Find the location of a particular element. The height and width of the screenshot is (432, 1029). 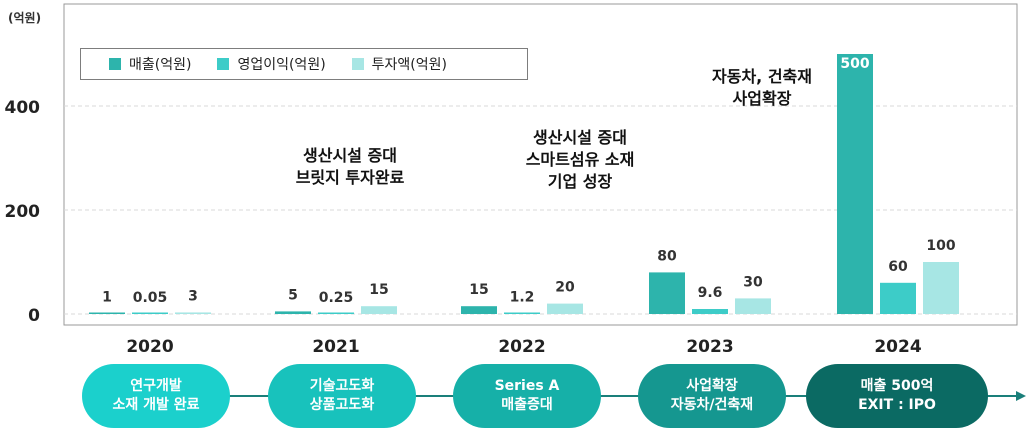

timeline-stage-line: 기술고도화 is located at coordinates (342, 386).